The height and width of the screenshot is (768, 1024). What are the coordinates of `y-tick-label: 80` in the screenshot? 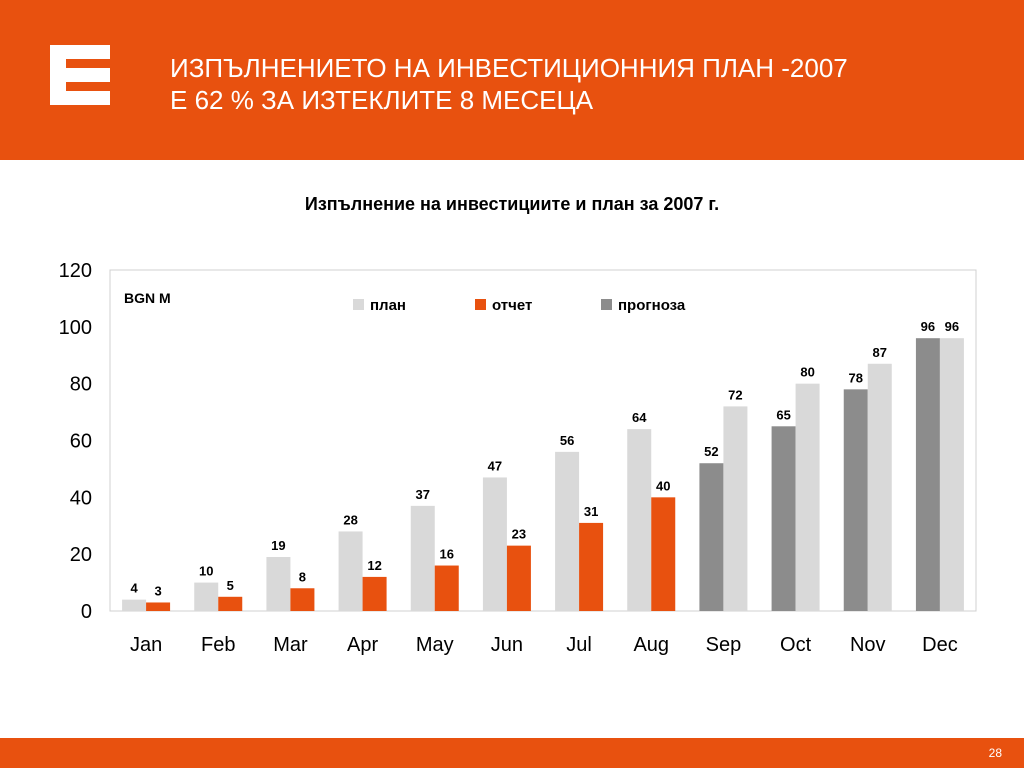 It's located at (81, 385).